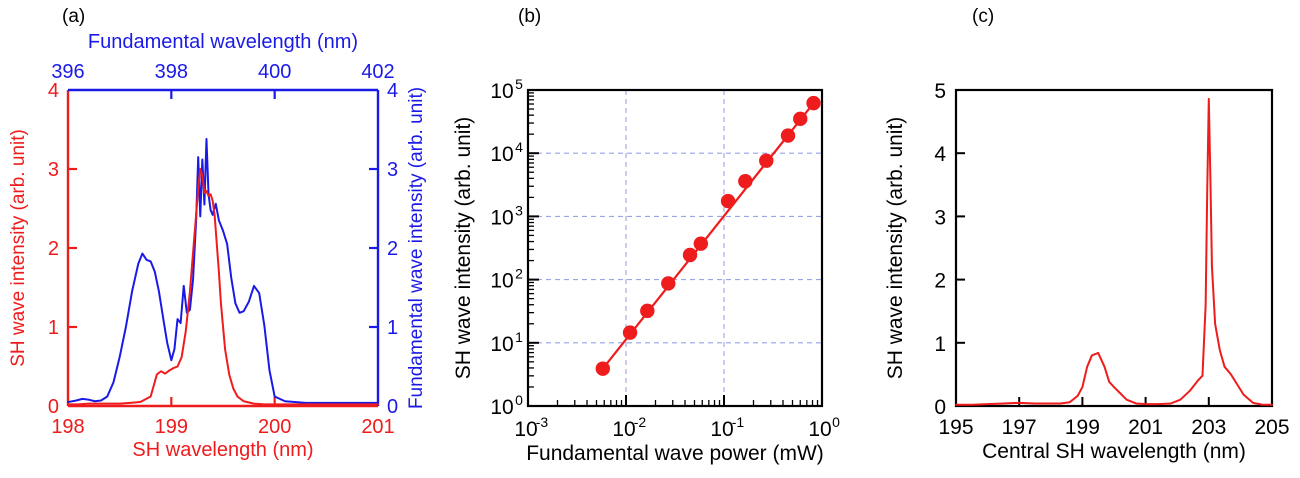  Describe the element at coordinates (895, 248) in the screenshot. I see `panel-c-y-title: SH wave intensity (arb. unit)` at that location.